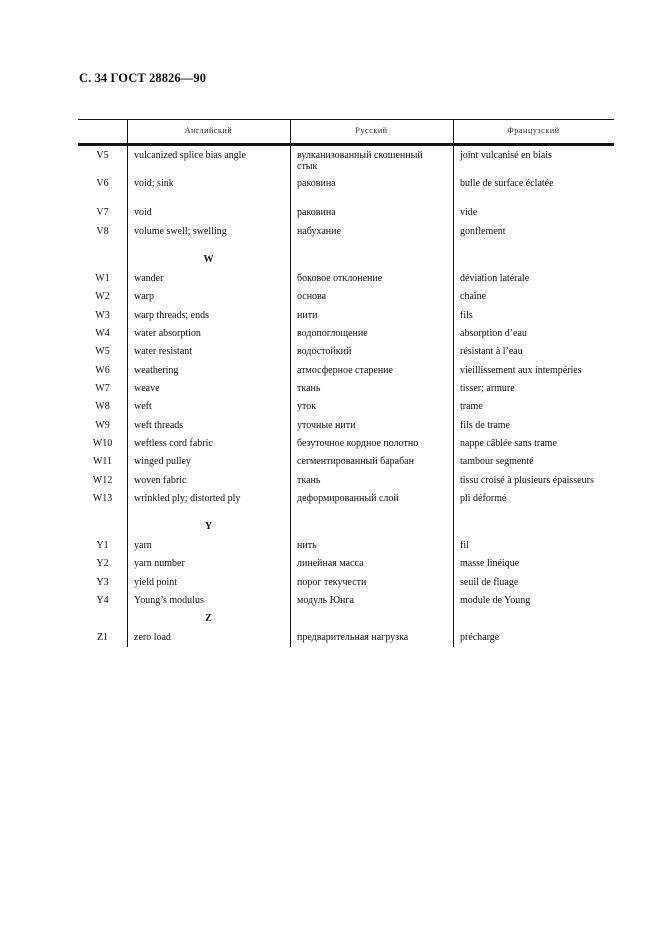 This screenshot has height=936, width=661. Describe the element at coordinates (102, 351) in the screenshot. I see `term-code: W5` at that location.